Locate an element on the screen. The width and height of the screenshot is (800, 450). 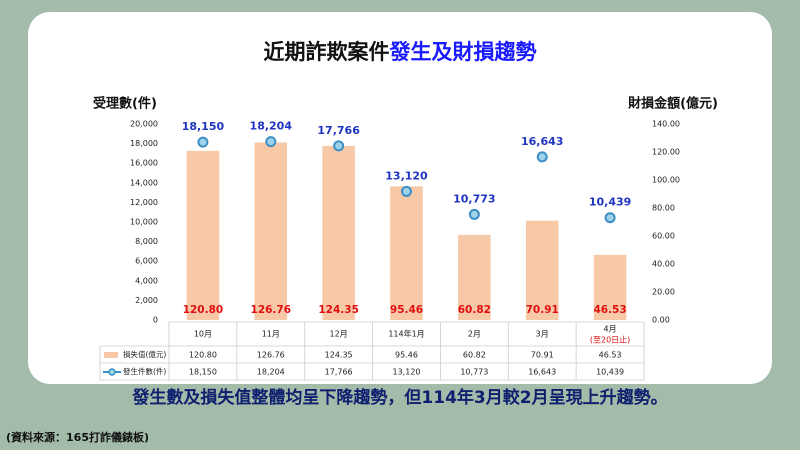
table-cell: 70.91 is located at coordinates (542, 355).